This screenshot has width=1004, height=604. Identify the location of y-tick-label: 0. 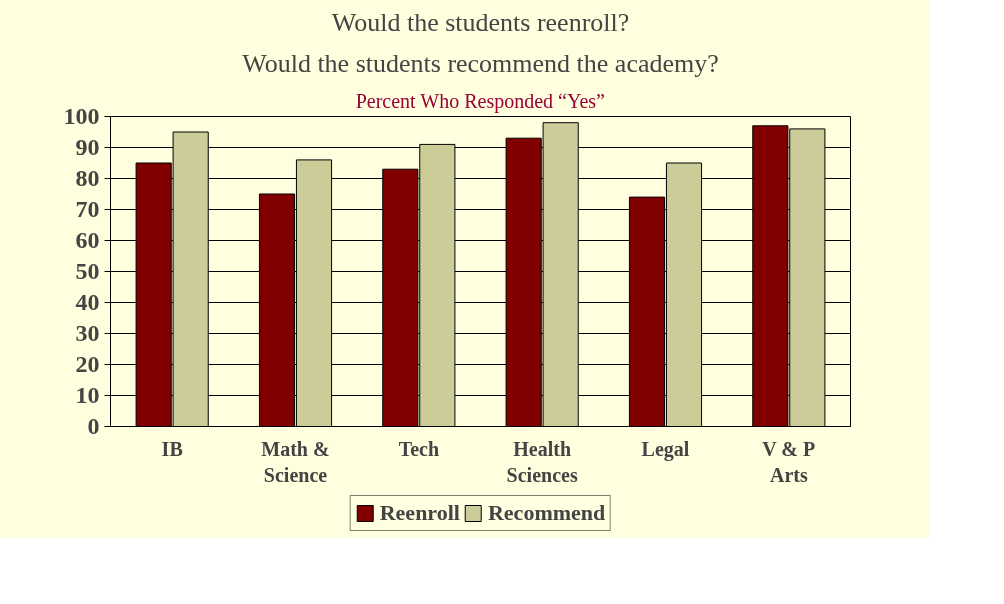
(93, 426).